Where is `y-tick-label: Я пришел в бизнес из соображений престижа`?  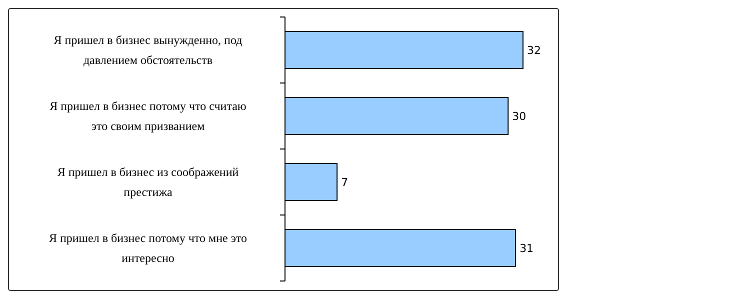
y-tick-label: Я пришел в бизнес из соображений престижа is located at coordinates (148, 182).